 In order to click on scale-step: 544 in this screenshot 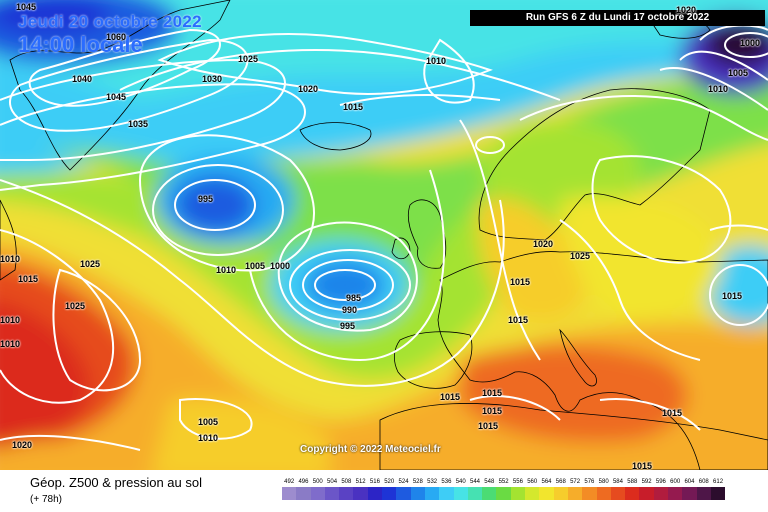, I will do `click(475, 489)`.